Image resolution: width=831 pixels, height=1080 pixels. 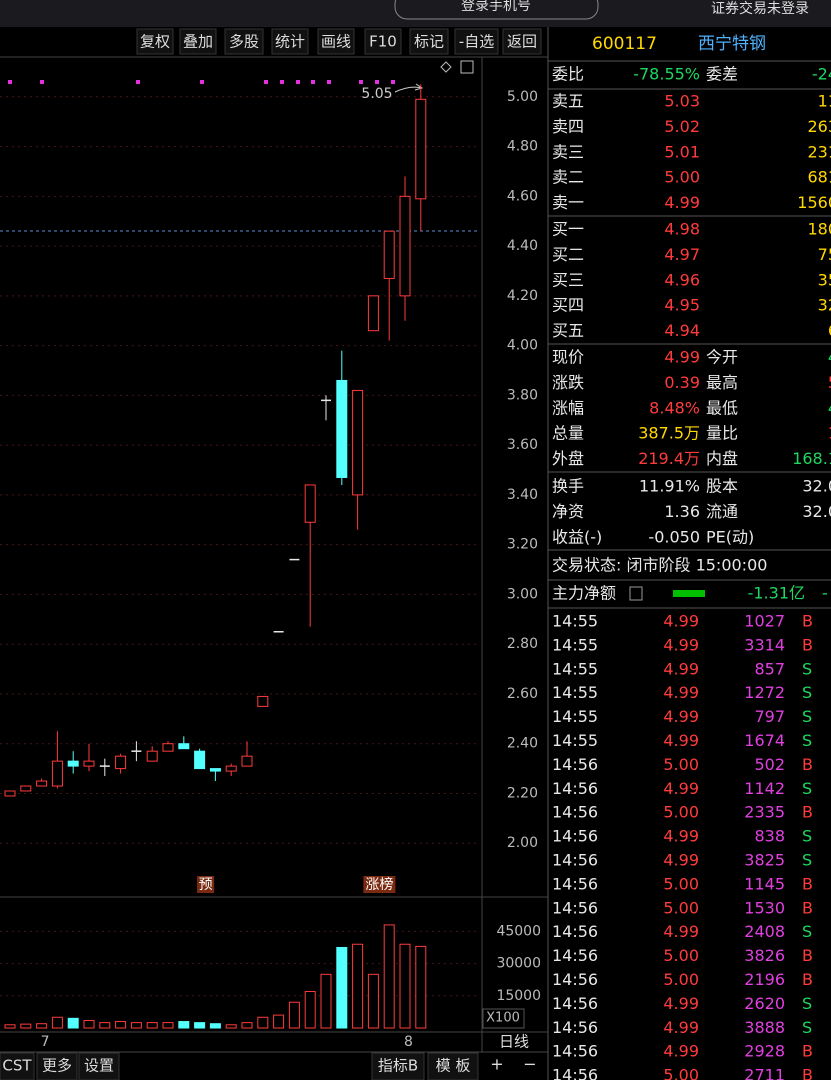 I want to click on bottom-button-label: 模 板, so click(x=453, y=1066).